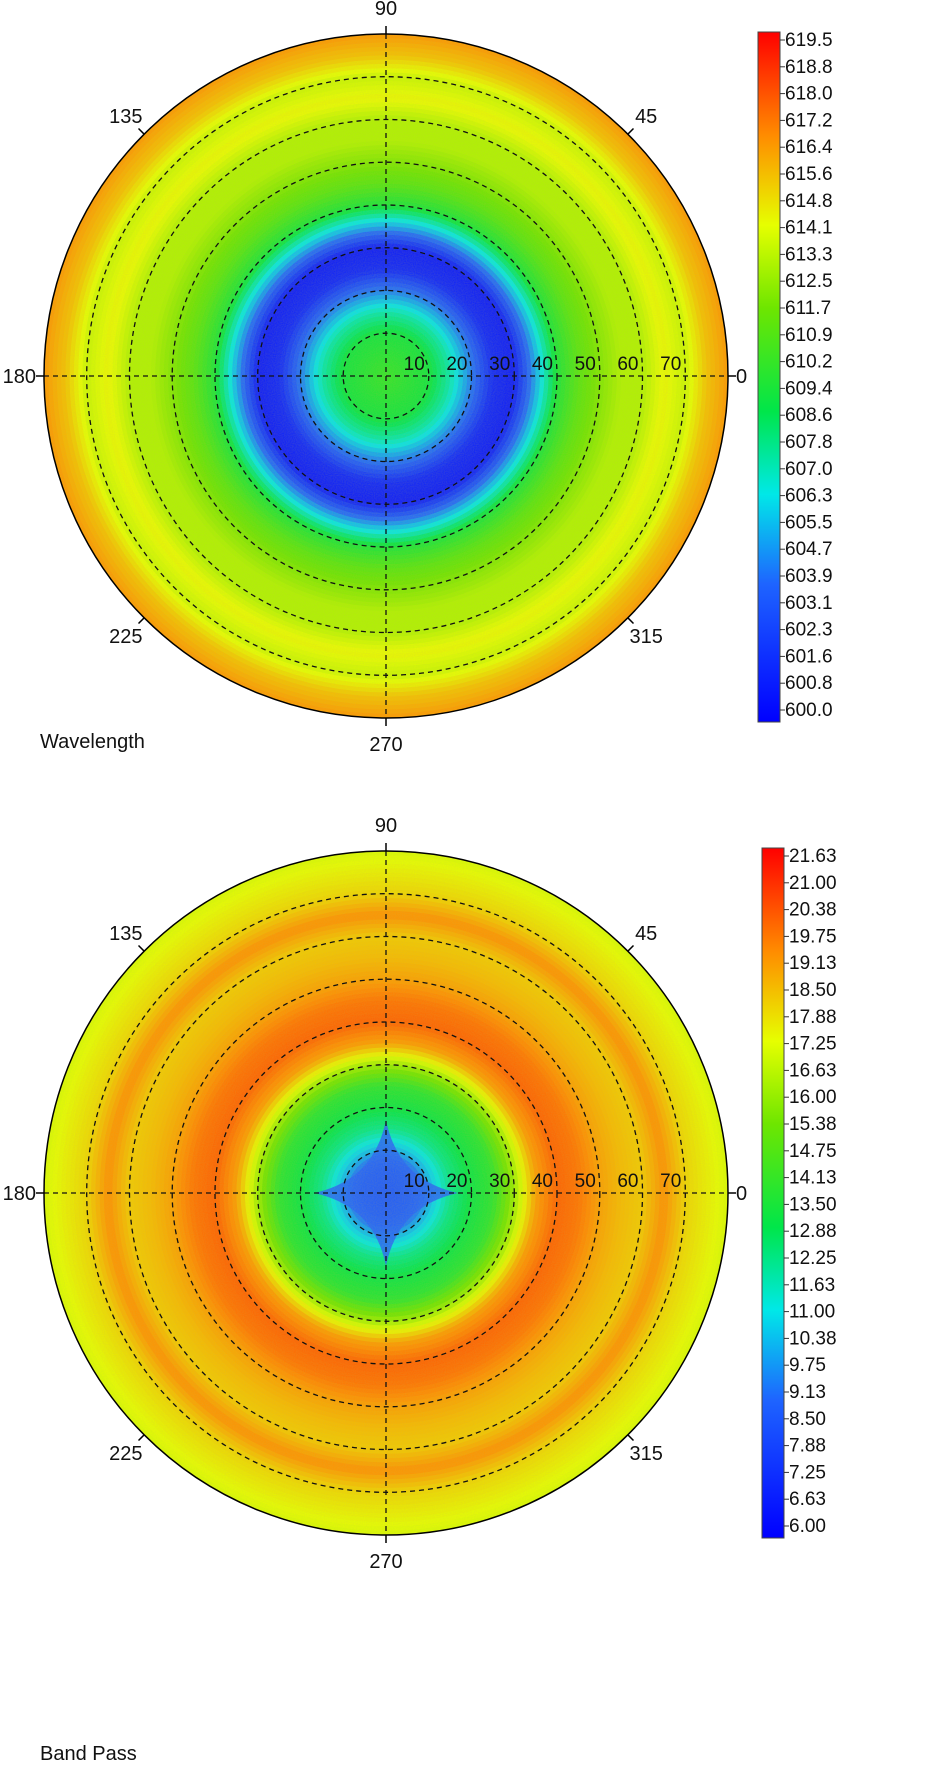 This screenshot has width=950, height=1768. Describe the element at coordinates (809, 388) in the screenshot. I see `colorbar-tick-label: 609.4` at that location.